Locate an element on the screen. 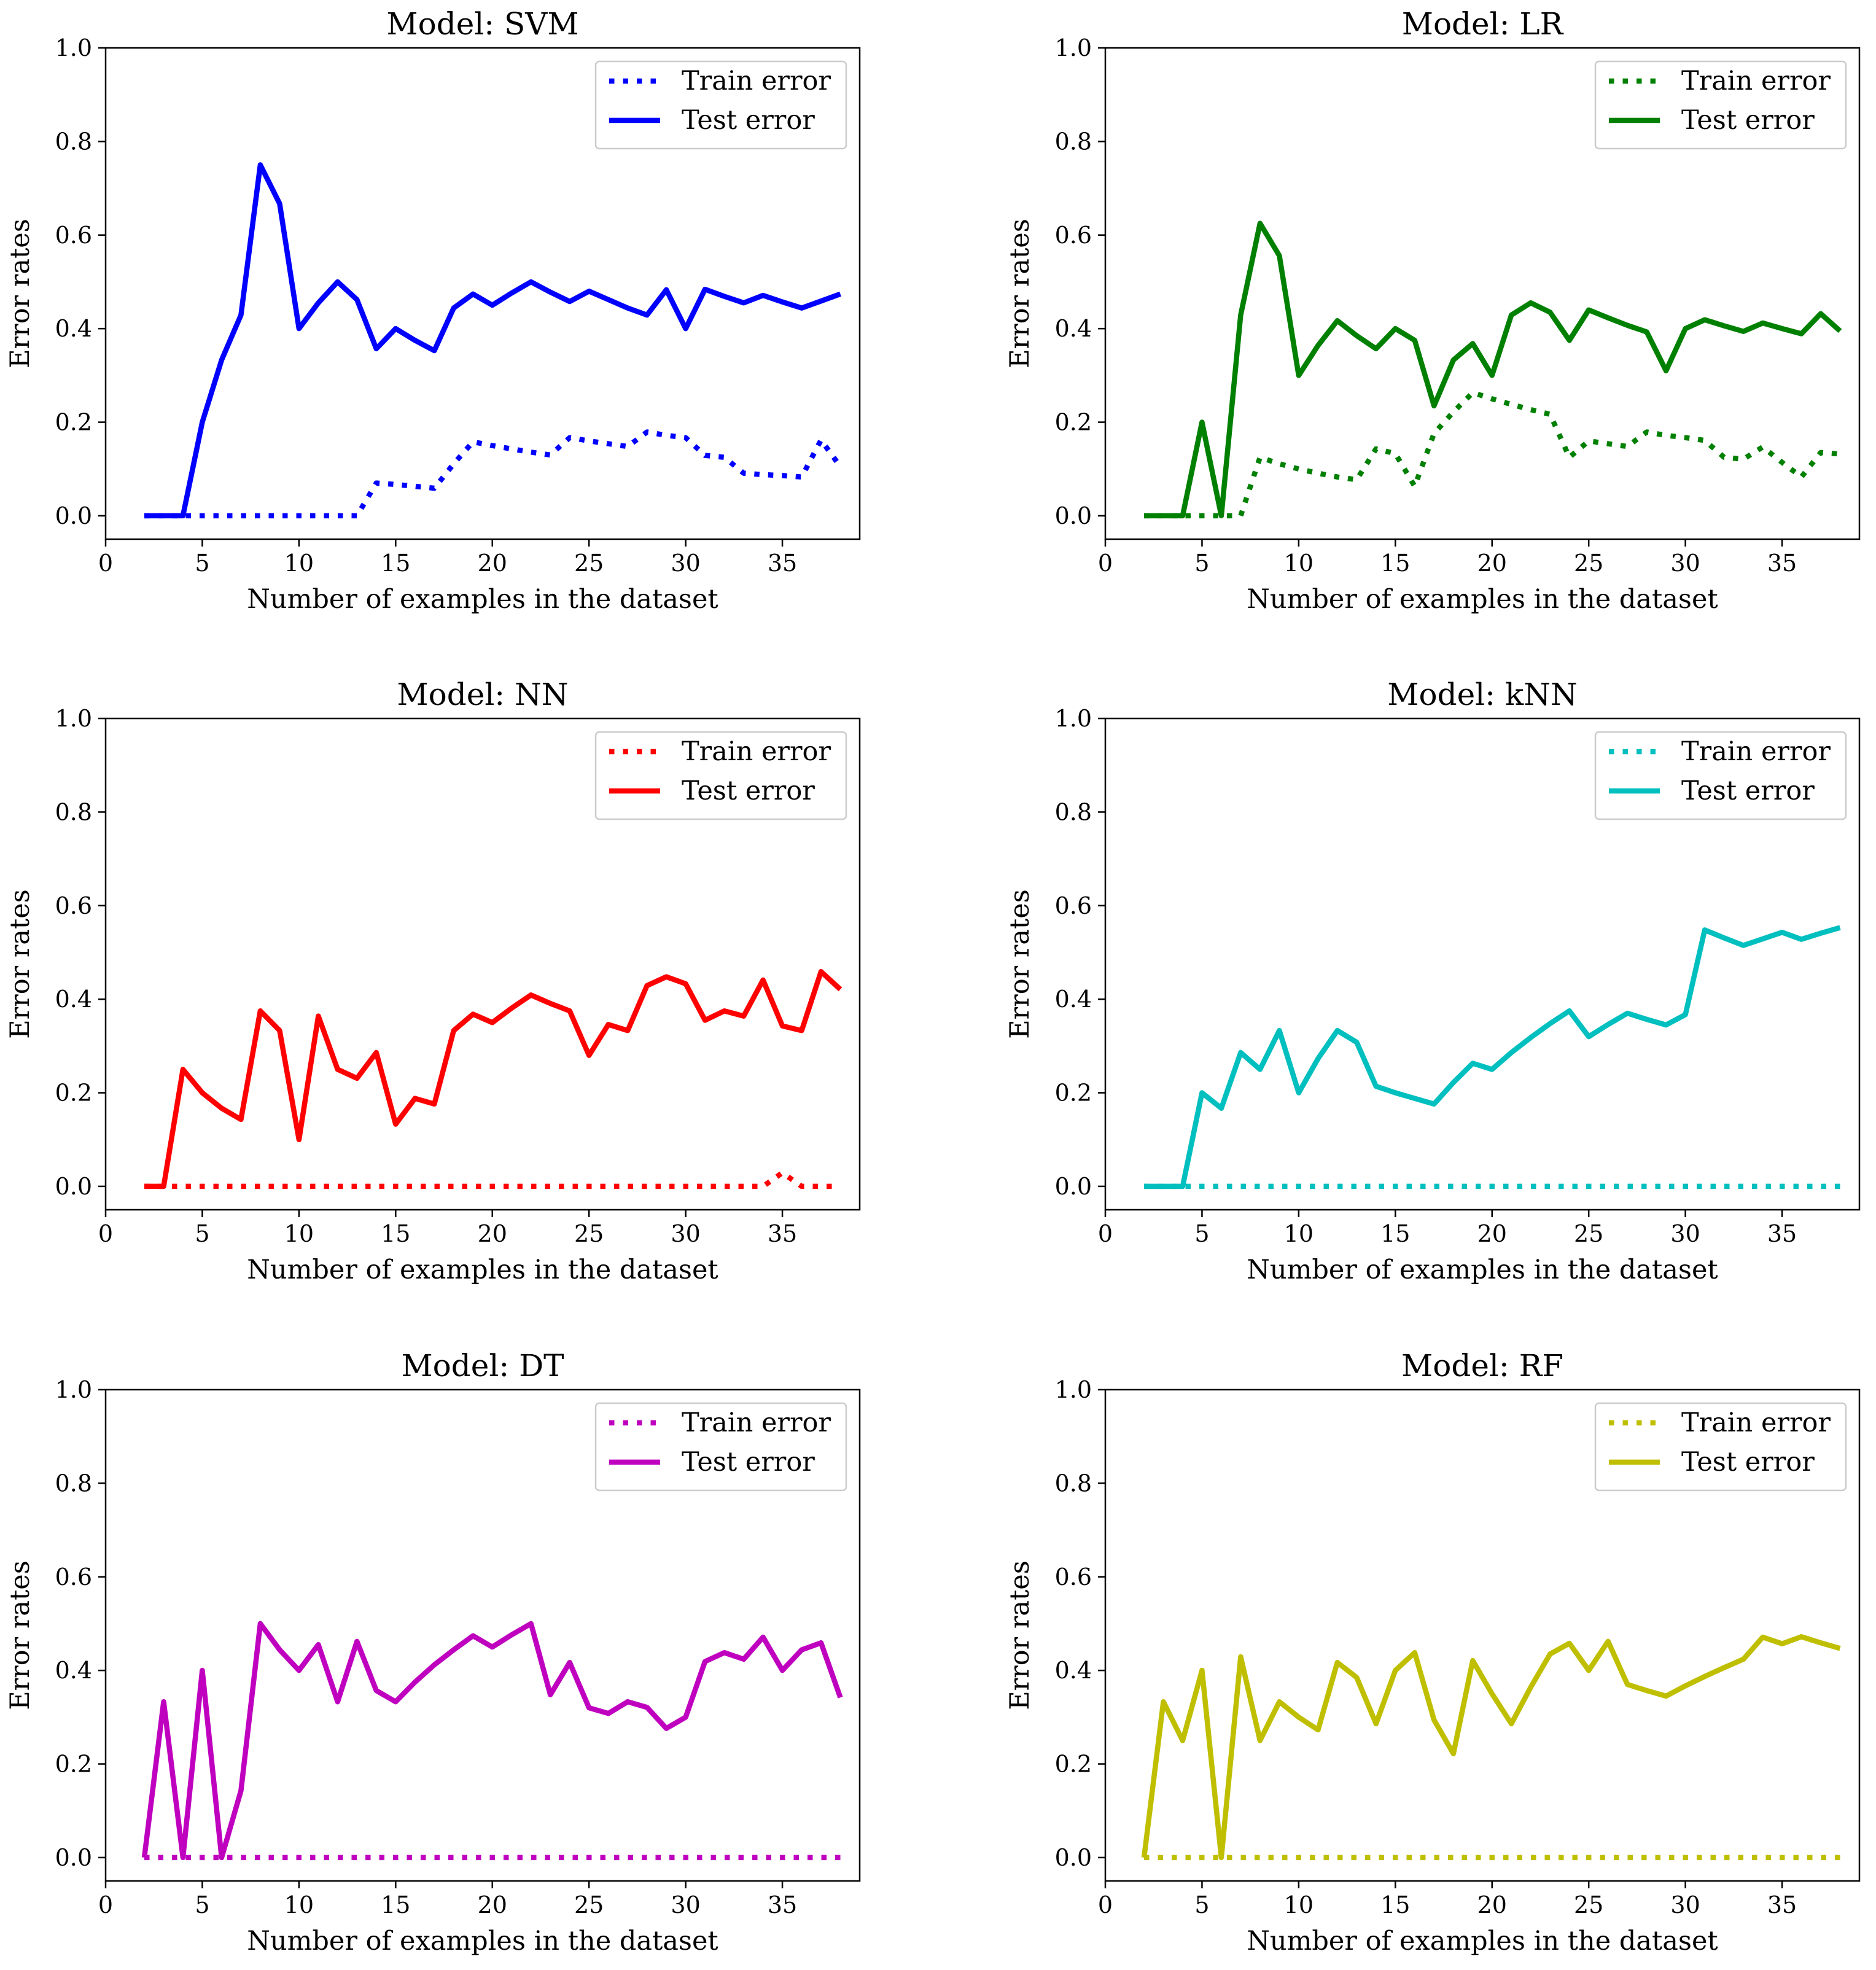 Image resolution: width=1876 pixels, height=1970 pixels. chart-title: Model: NN is located at coordinates (482, 694).